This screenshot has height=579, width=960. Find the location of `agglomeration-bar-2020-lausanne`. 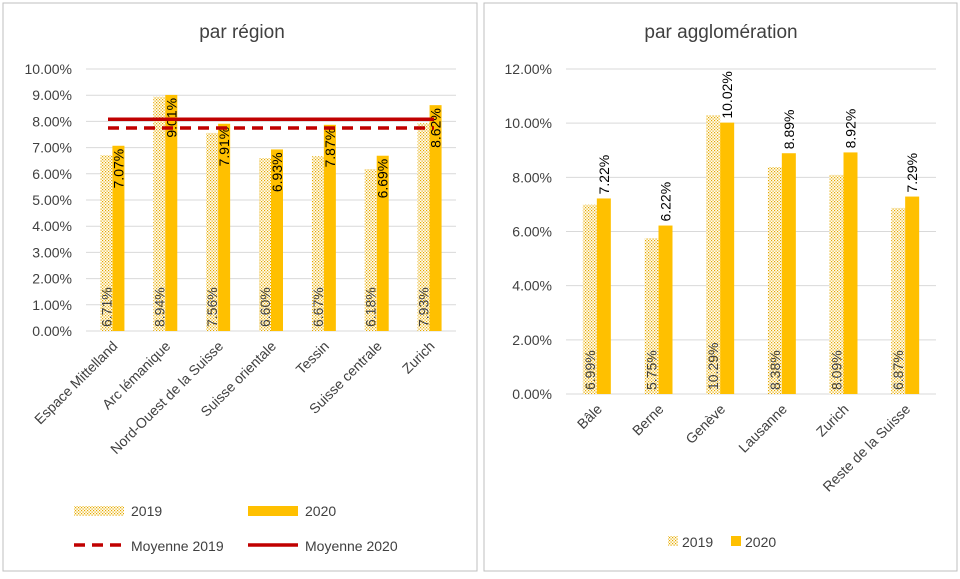

agglomeration-bar-2020-lausanne is located at coordinates (788, 273).